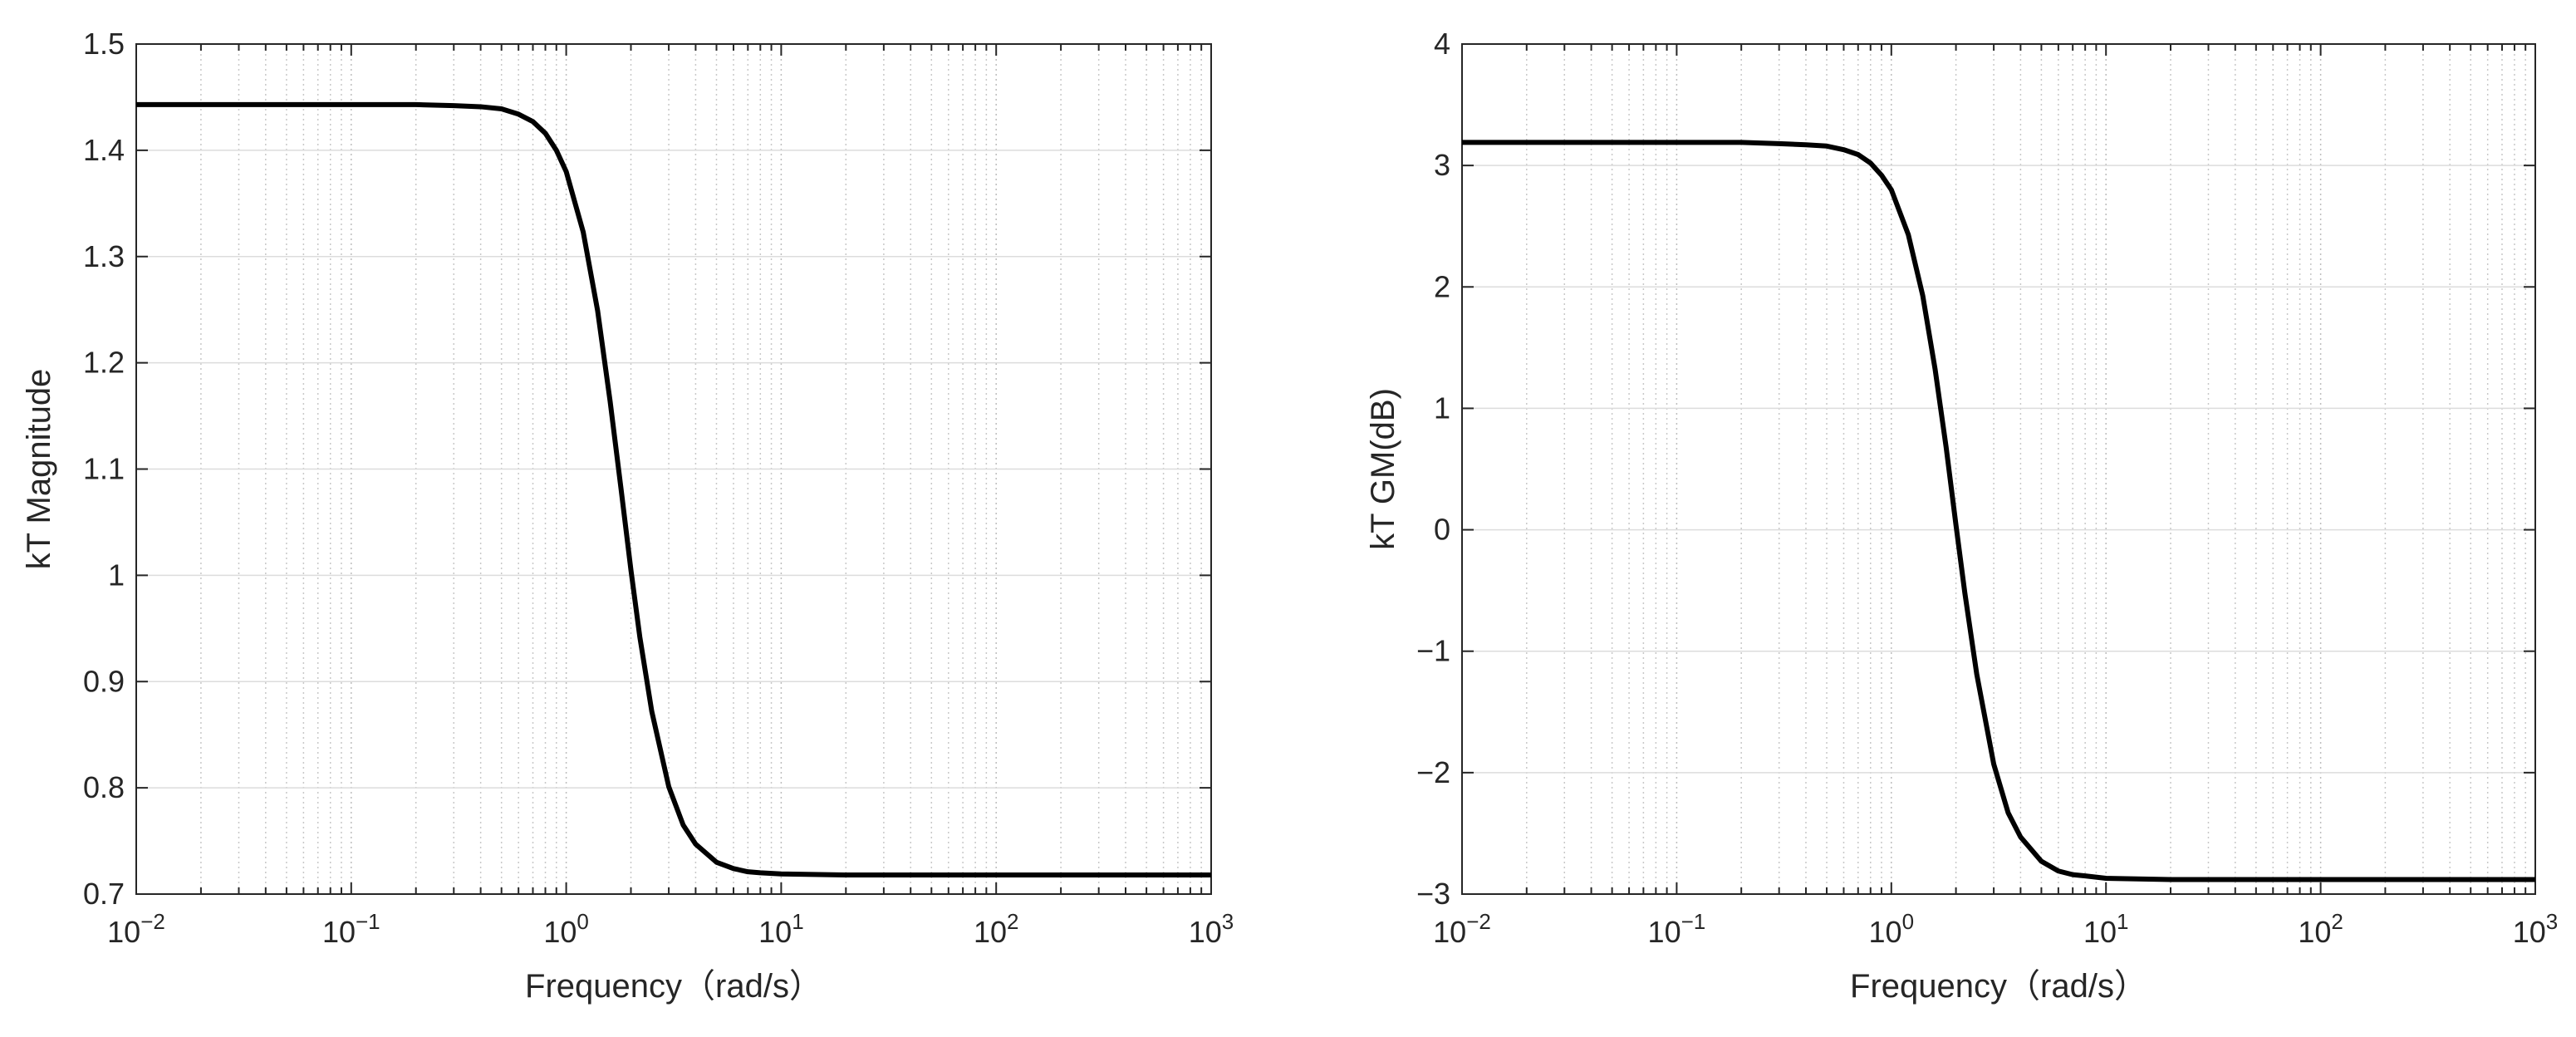 This screenshot has height=1037, width=2576. Describe the element at coordinates (104, 787) in the screenshot. I see `y-tick-label: 0.8` at that location.